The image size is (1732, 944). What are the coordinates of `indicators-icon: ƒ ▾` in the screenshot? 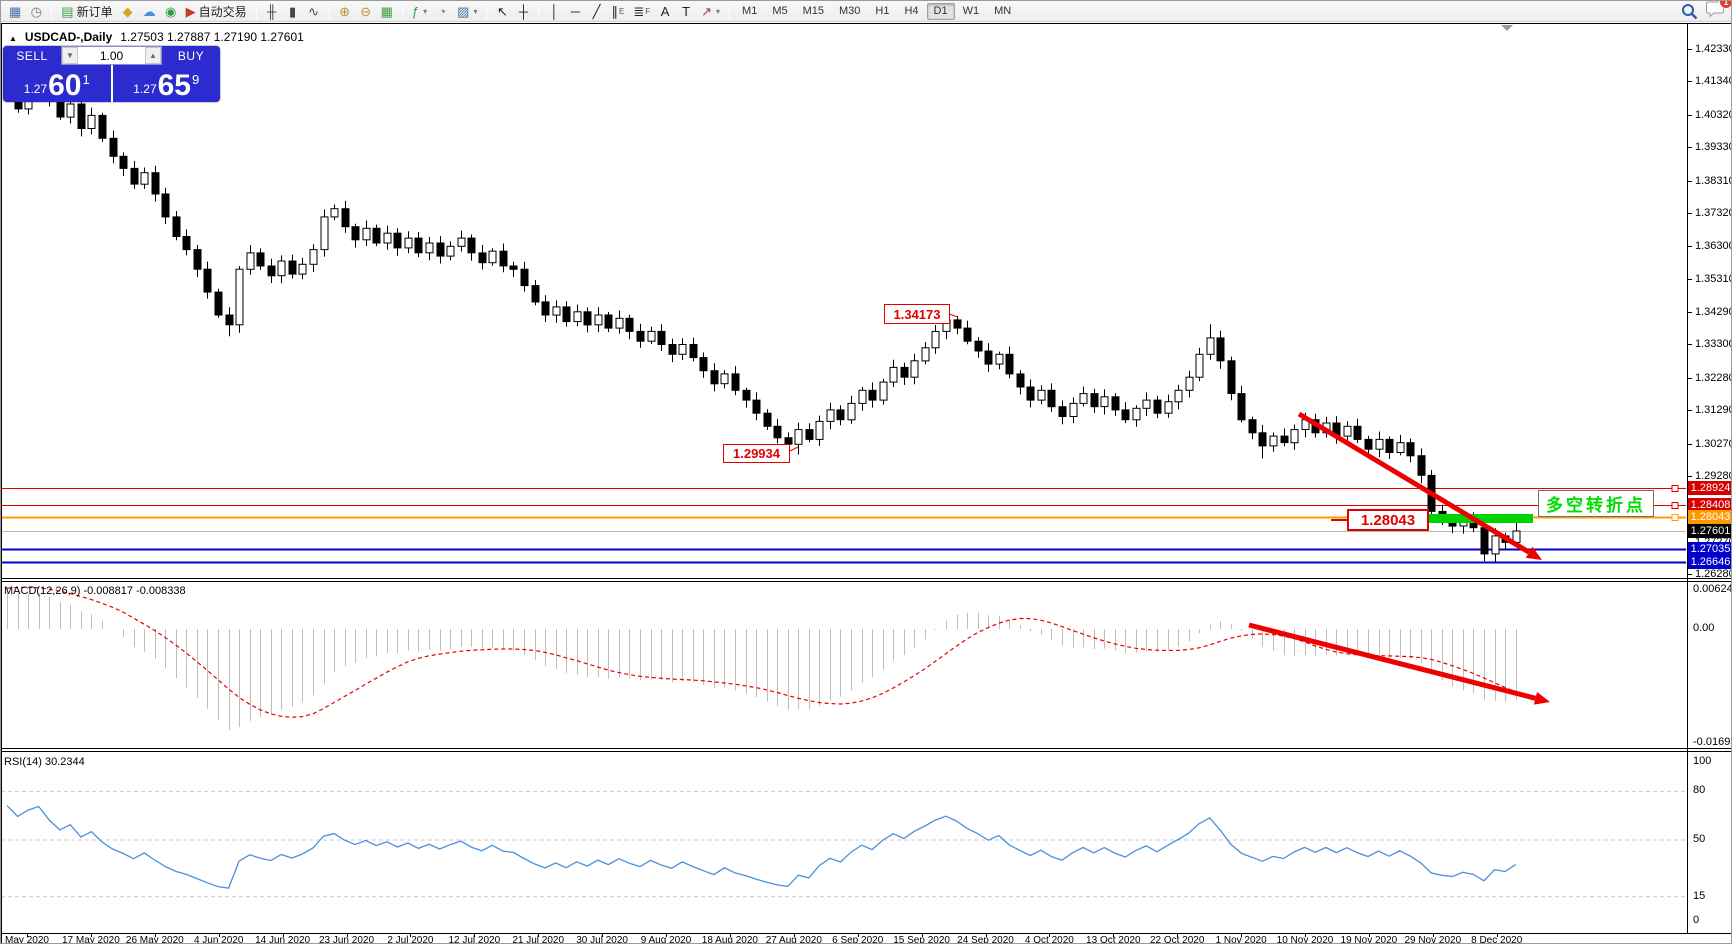 It's located at (419, 11).